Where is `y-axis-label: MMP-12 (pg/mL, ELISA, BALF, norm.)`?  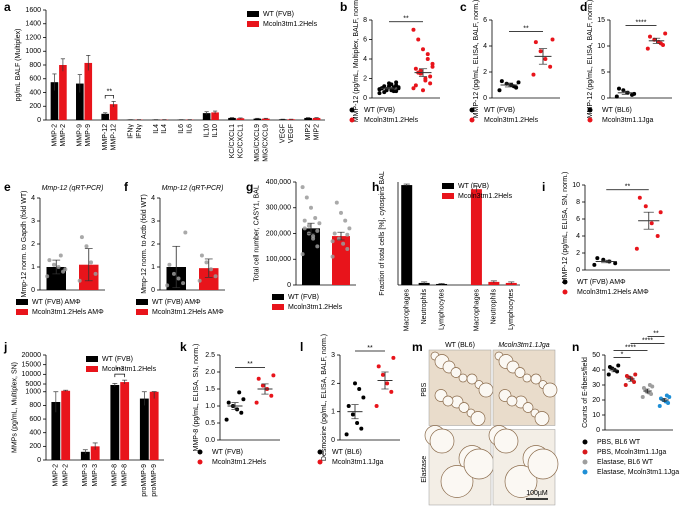
y-axis-label: MMP-12 (pg/mL, ELISA, BALF, norm.) is located at coordinates (590, 59).